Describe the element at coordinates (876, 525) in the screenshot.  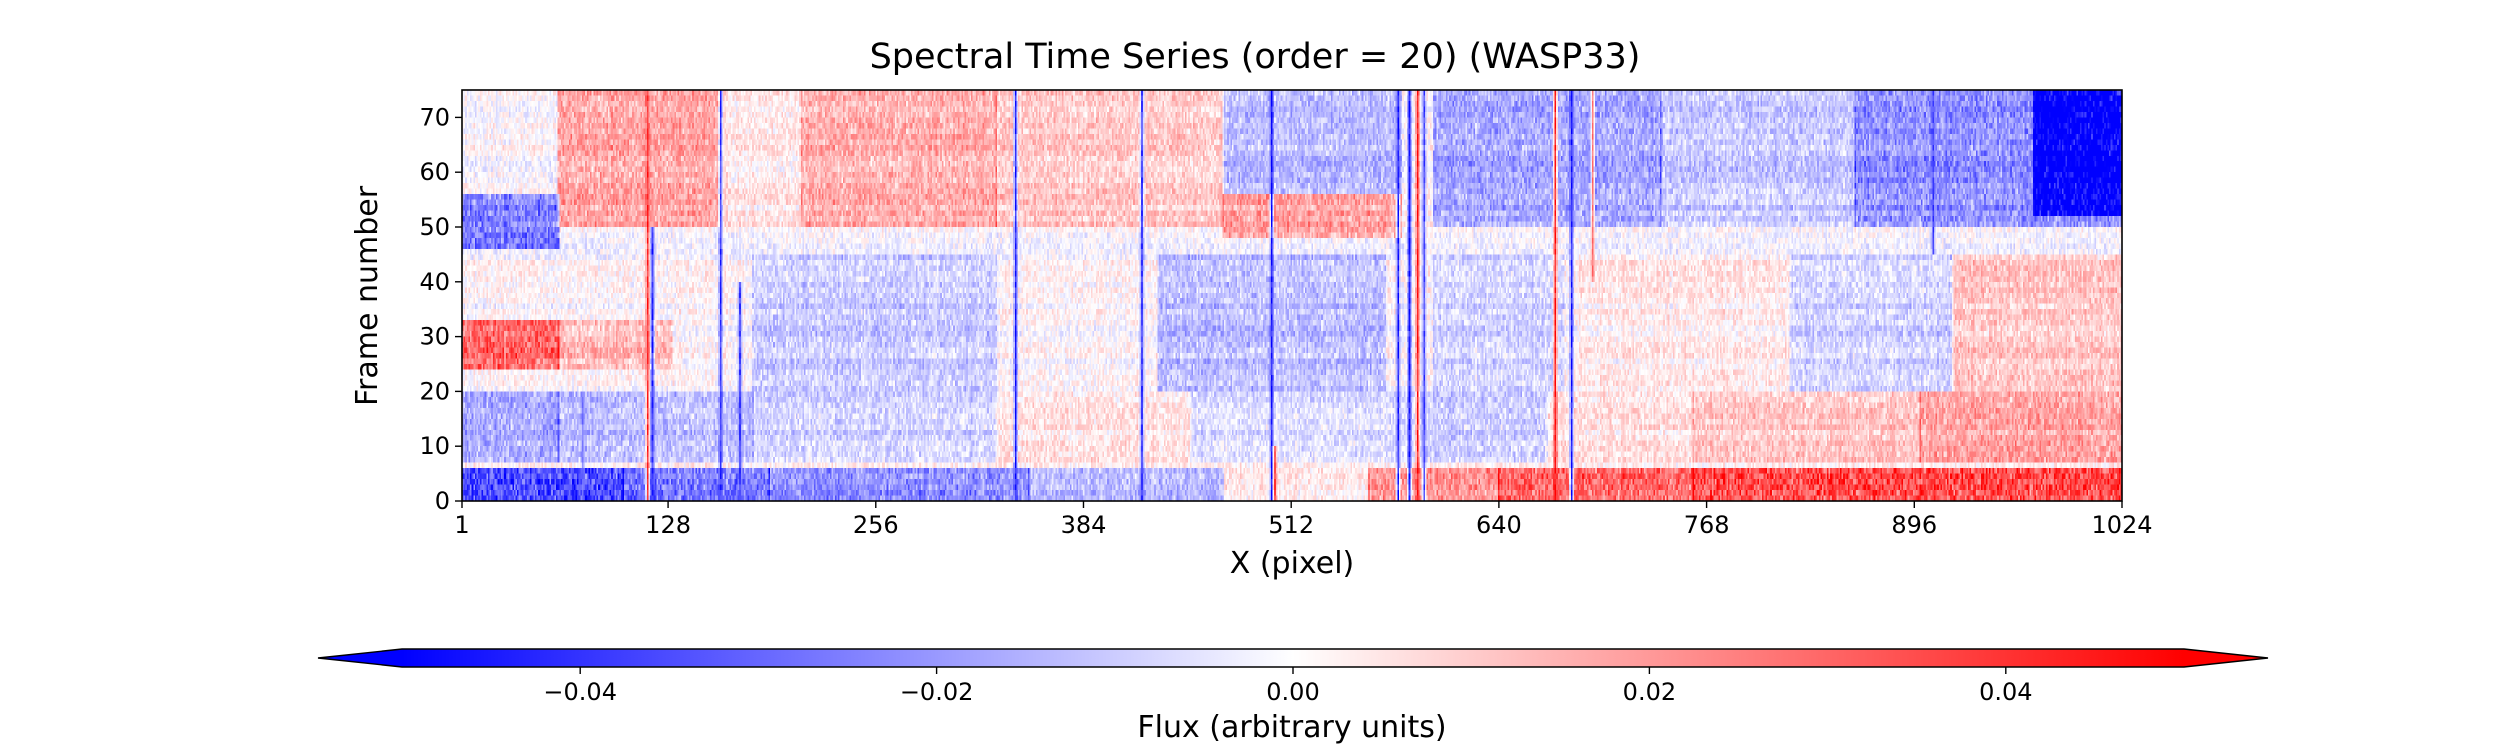
I see `x-tick-label: 256` at that location.